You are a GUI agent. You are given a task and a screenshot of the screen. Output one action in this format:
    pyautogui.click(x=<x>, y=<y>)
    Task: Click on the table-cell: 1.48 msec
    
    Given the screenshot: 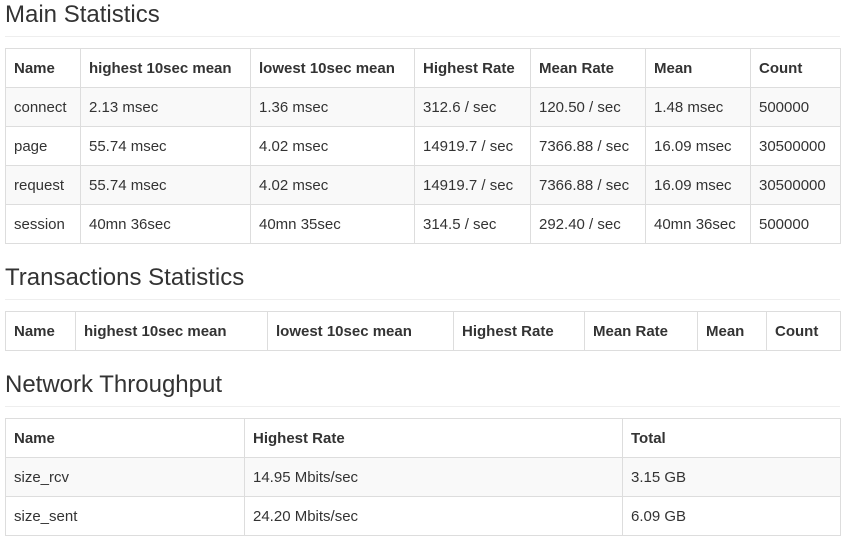 What is the action you would take?
    pyautogui.click(x=698, y=107)
    